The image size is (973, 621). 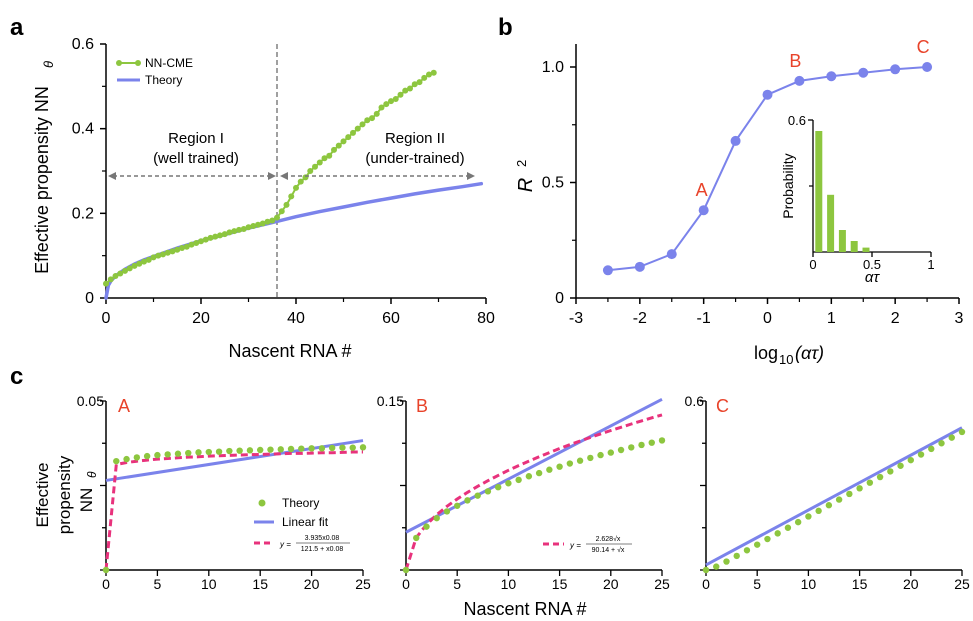 I want to click on x-tick-label: 15, so click(x=860, y=584).